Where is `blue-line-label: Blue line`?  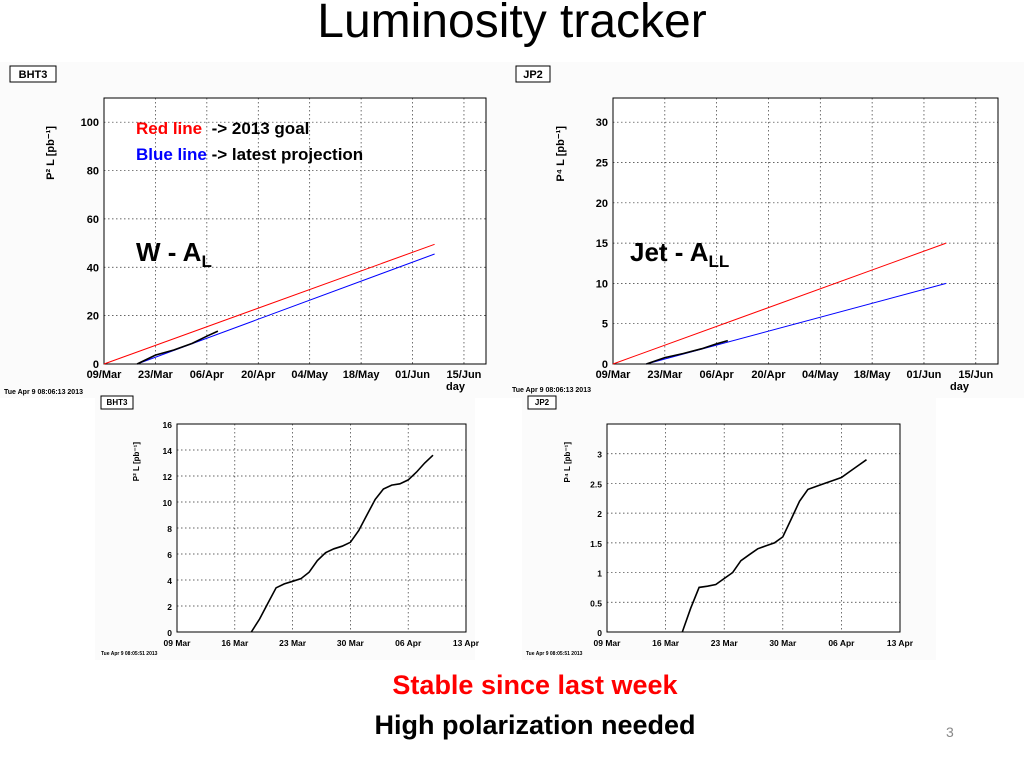
blue-line-label: Blue line is located at coordinates (171, 154).